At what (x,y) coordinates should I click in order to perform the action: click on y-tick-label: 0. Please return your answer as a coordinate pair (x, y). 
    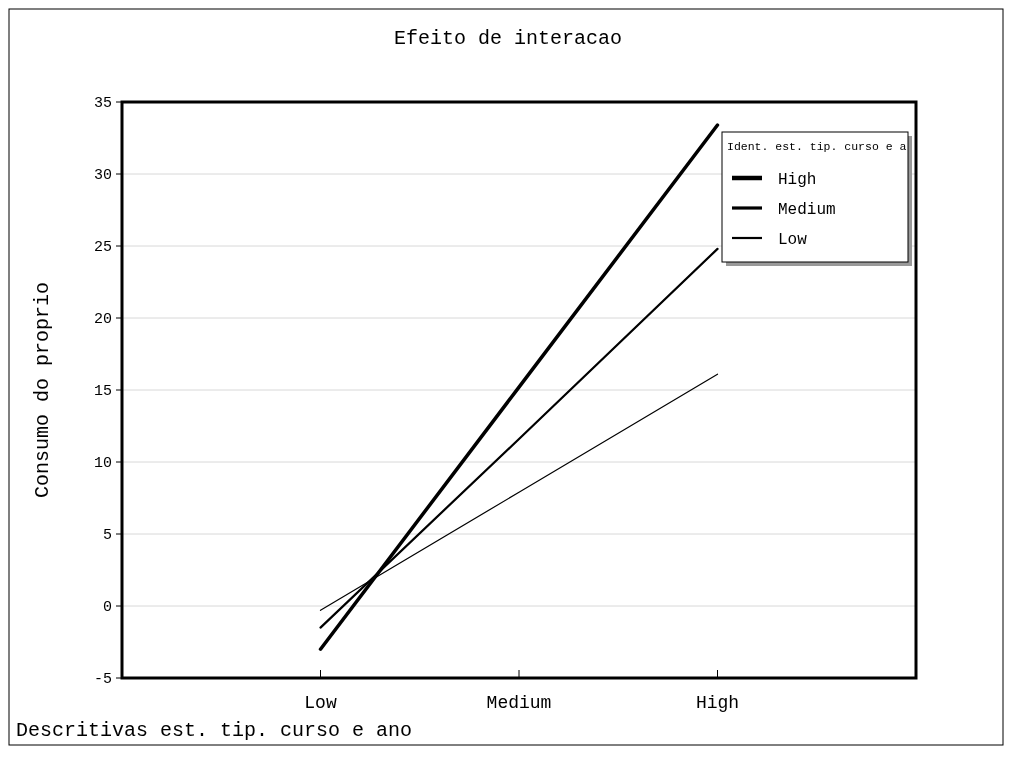
    Looking at the image, I should click on (107, 608).